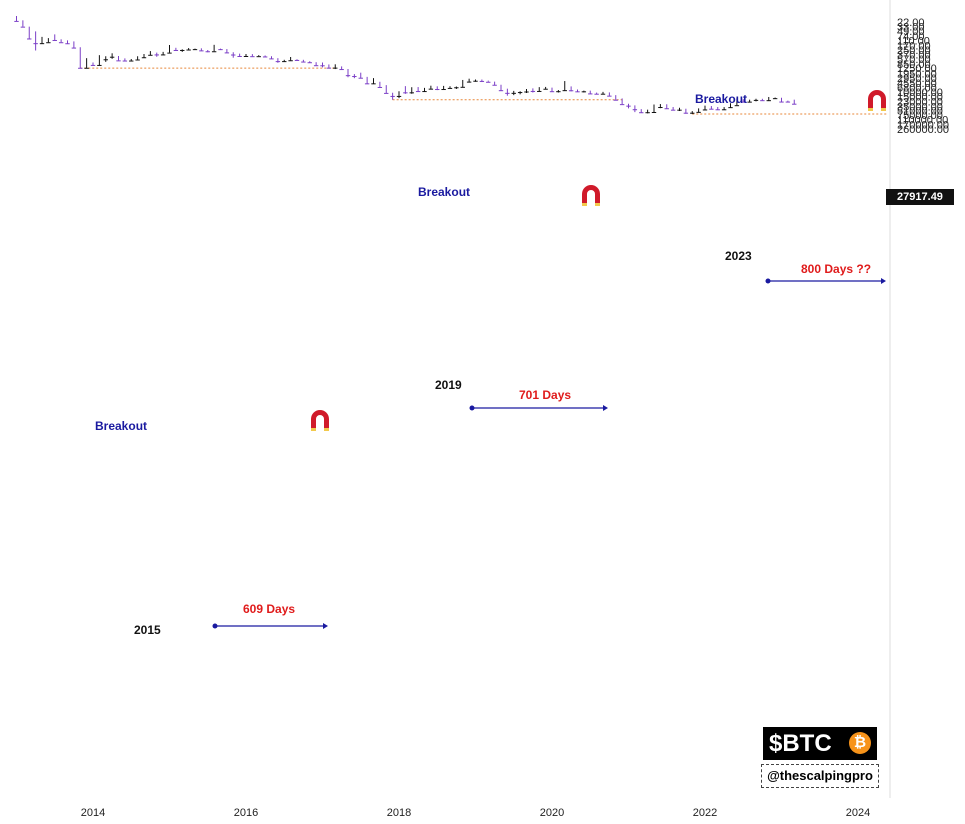 The width and height of the screenshot is (965, 824). What do you see at coordinates (552, 813) in the screenshot?
I see `time-tick-label: 2020` at bounding box center [552, 813].